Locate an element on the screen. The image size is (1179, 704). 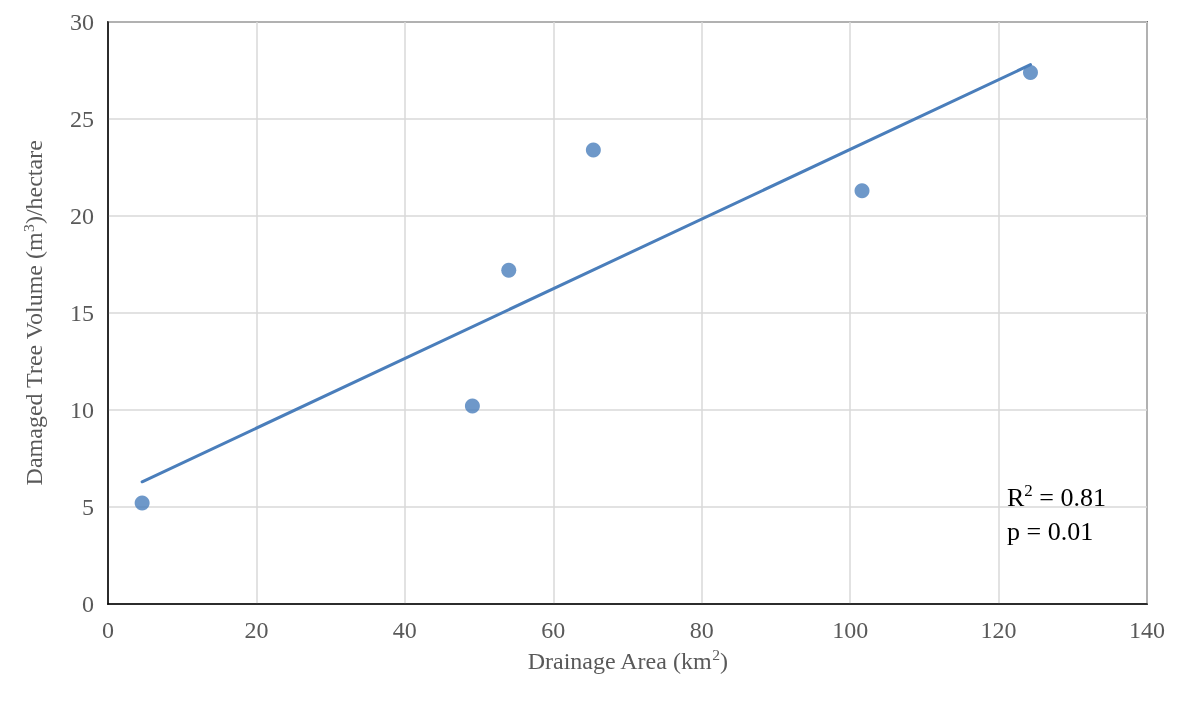
x-tick-label: 100 is located at coordinates (850, 630).